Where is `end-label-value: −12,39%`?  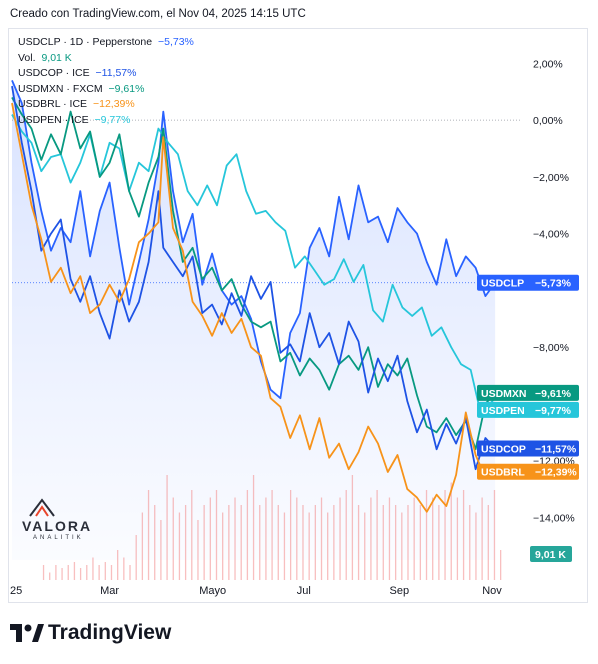
end-label-value: −12,39% is located at coordinates (556, 473).